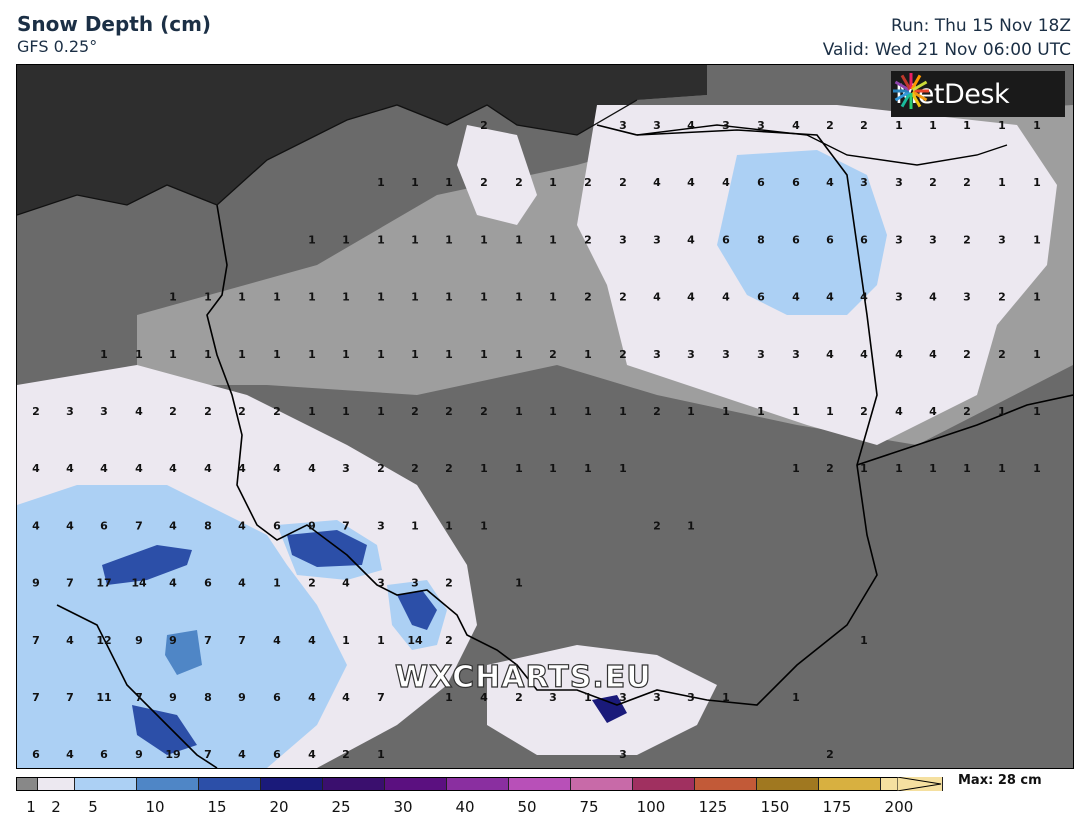 The image size is (1088, 835). Describe the element at coordinates (651, 807) in the screenshot. I see `legend-tick: 100` at that location.